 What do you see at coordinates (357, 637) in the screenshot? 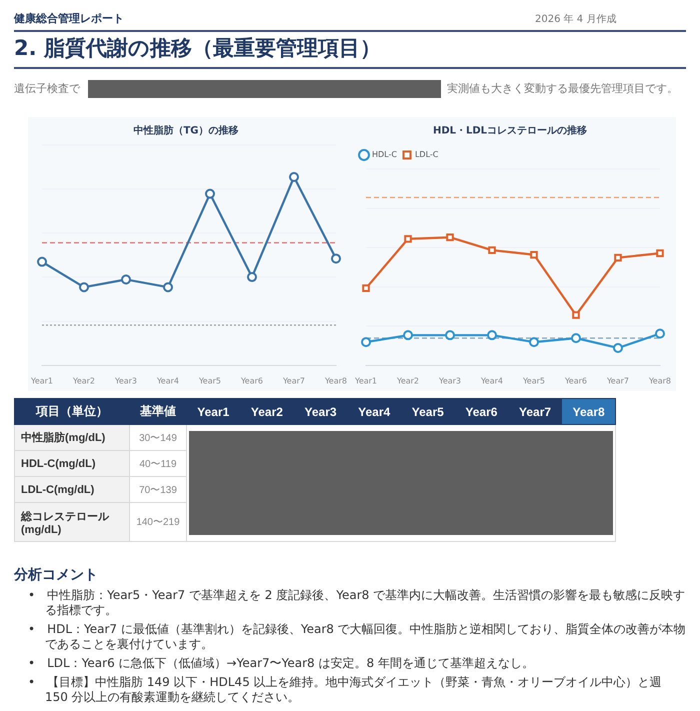
I see `text: • HDL：Year7 に最低値（基準割れ）を記録後、Year8 で大幅回復。中性脂肪と逆相関しており、脂質全体の改善が本物であることを裏付けています。` at bounding box center [357, 637].